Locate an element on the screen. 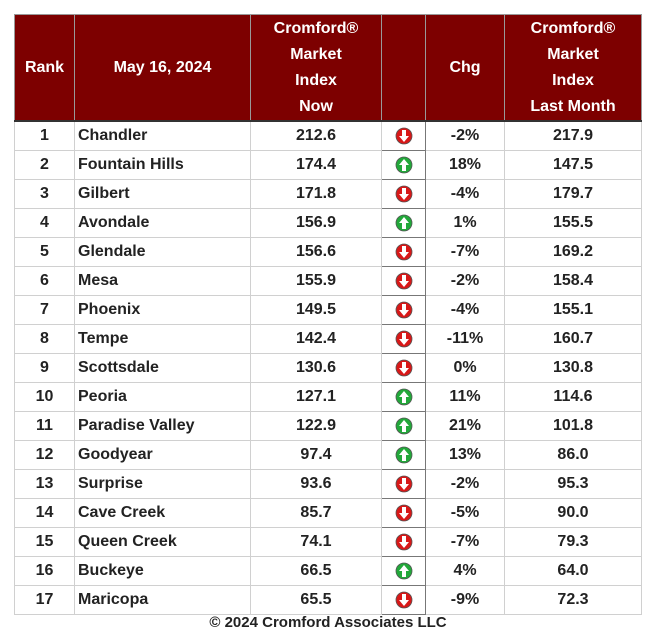  table-row: 7 Phoenix 149.5 -4% 155.1 is located at coordinates (328, 310).